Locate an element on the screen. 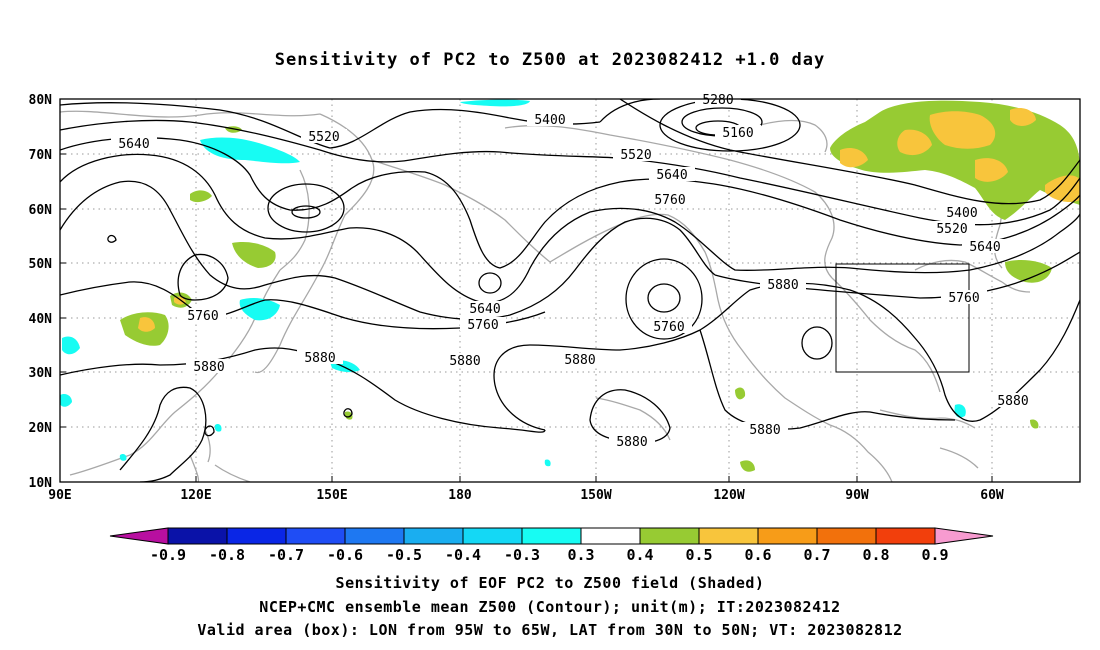 The image size is (1100, 650). colorbar-label: -0.9 is located at coordinates (168, 555).